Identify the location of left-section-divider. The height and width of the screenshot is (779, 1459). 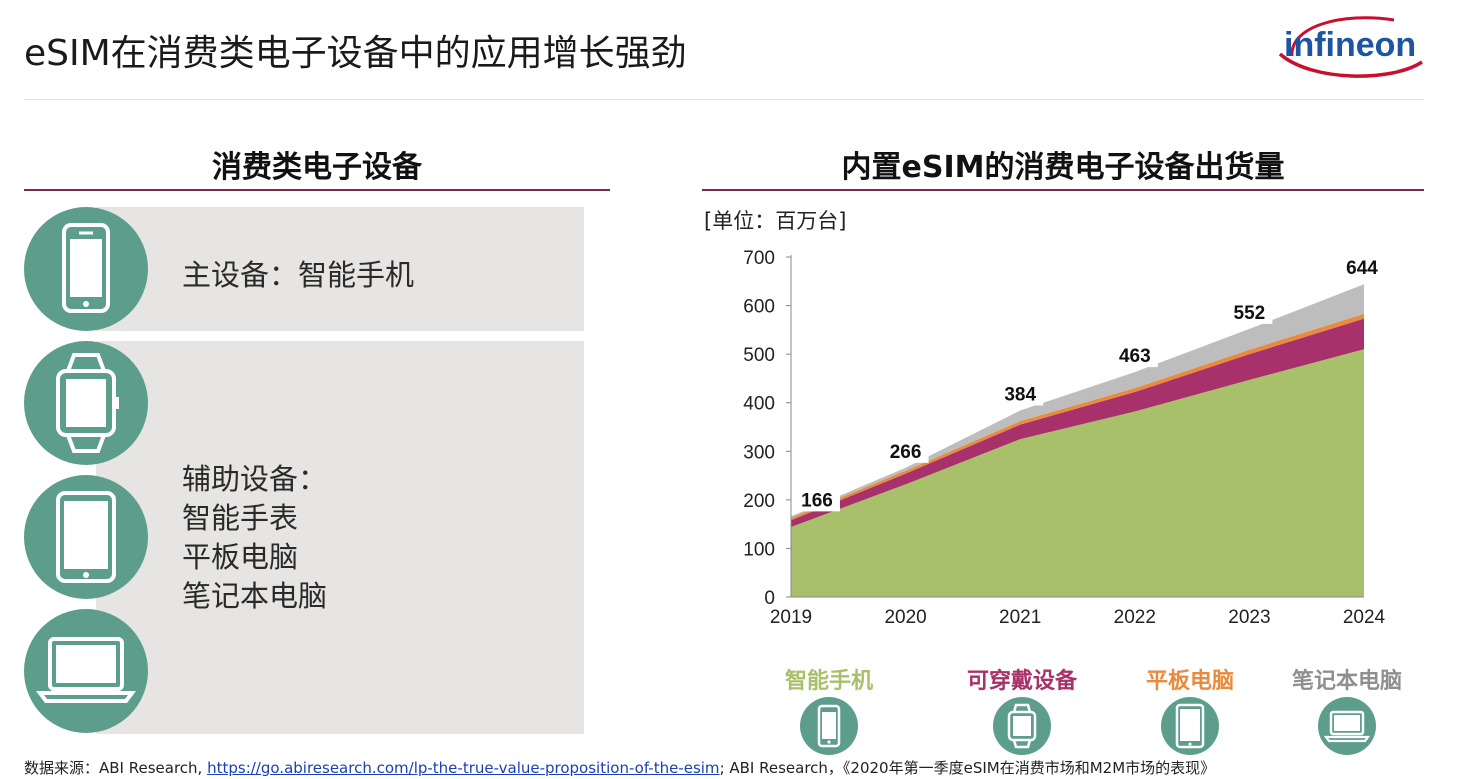
(317, 190).